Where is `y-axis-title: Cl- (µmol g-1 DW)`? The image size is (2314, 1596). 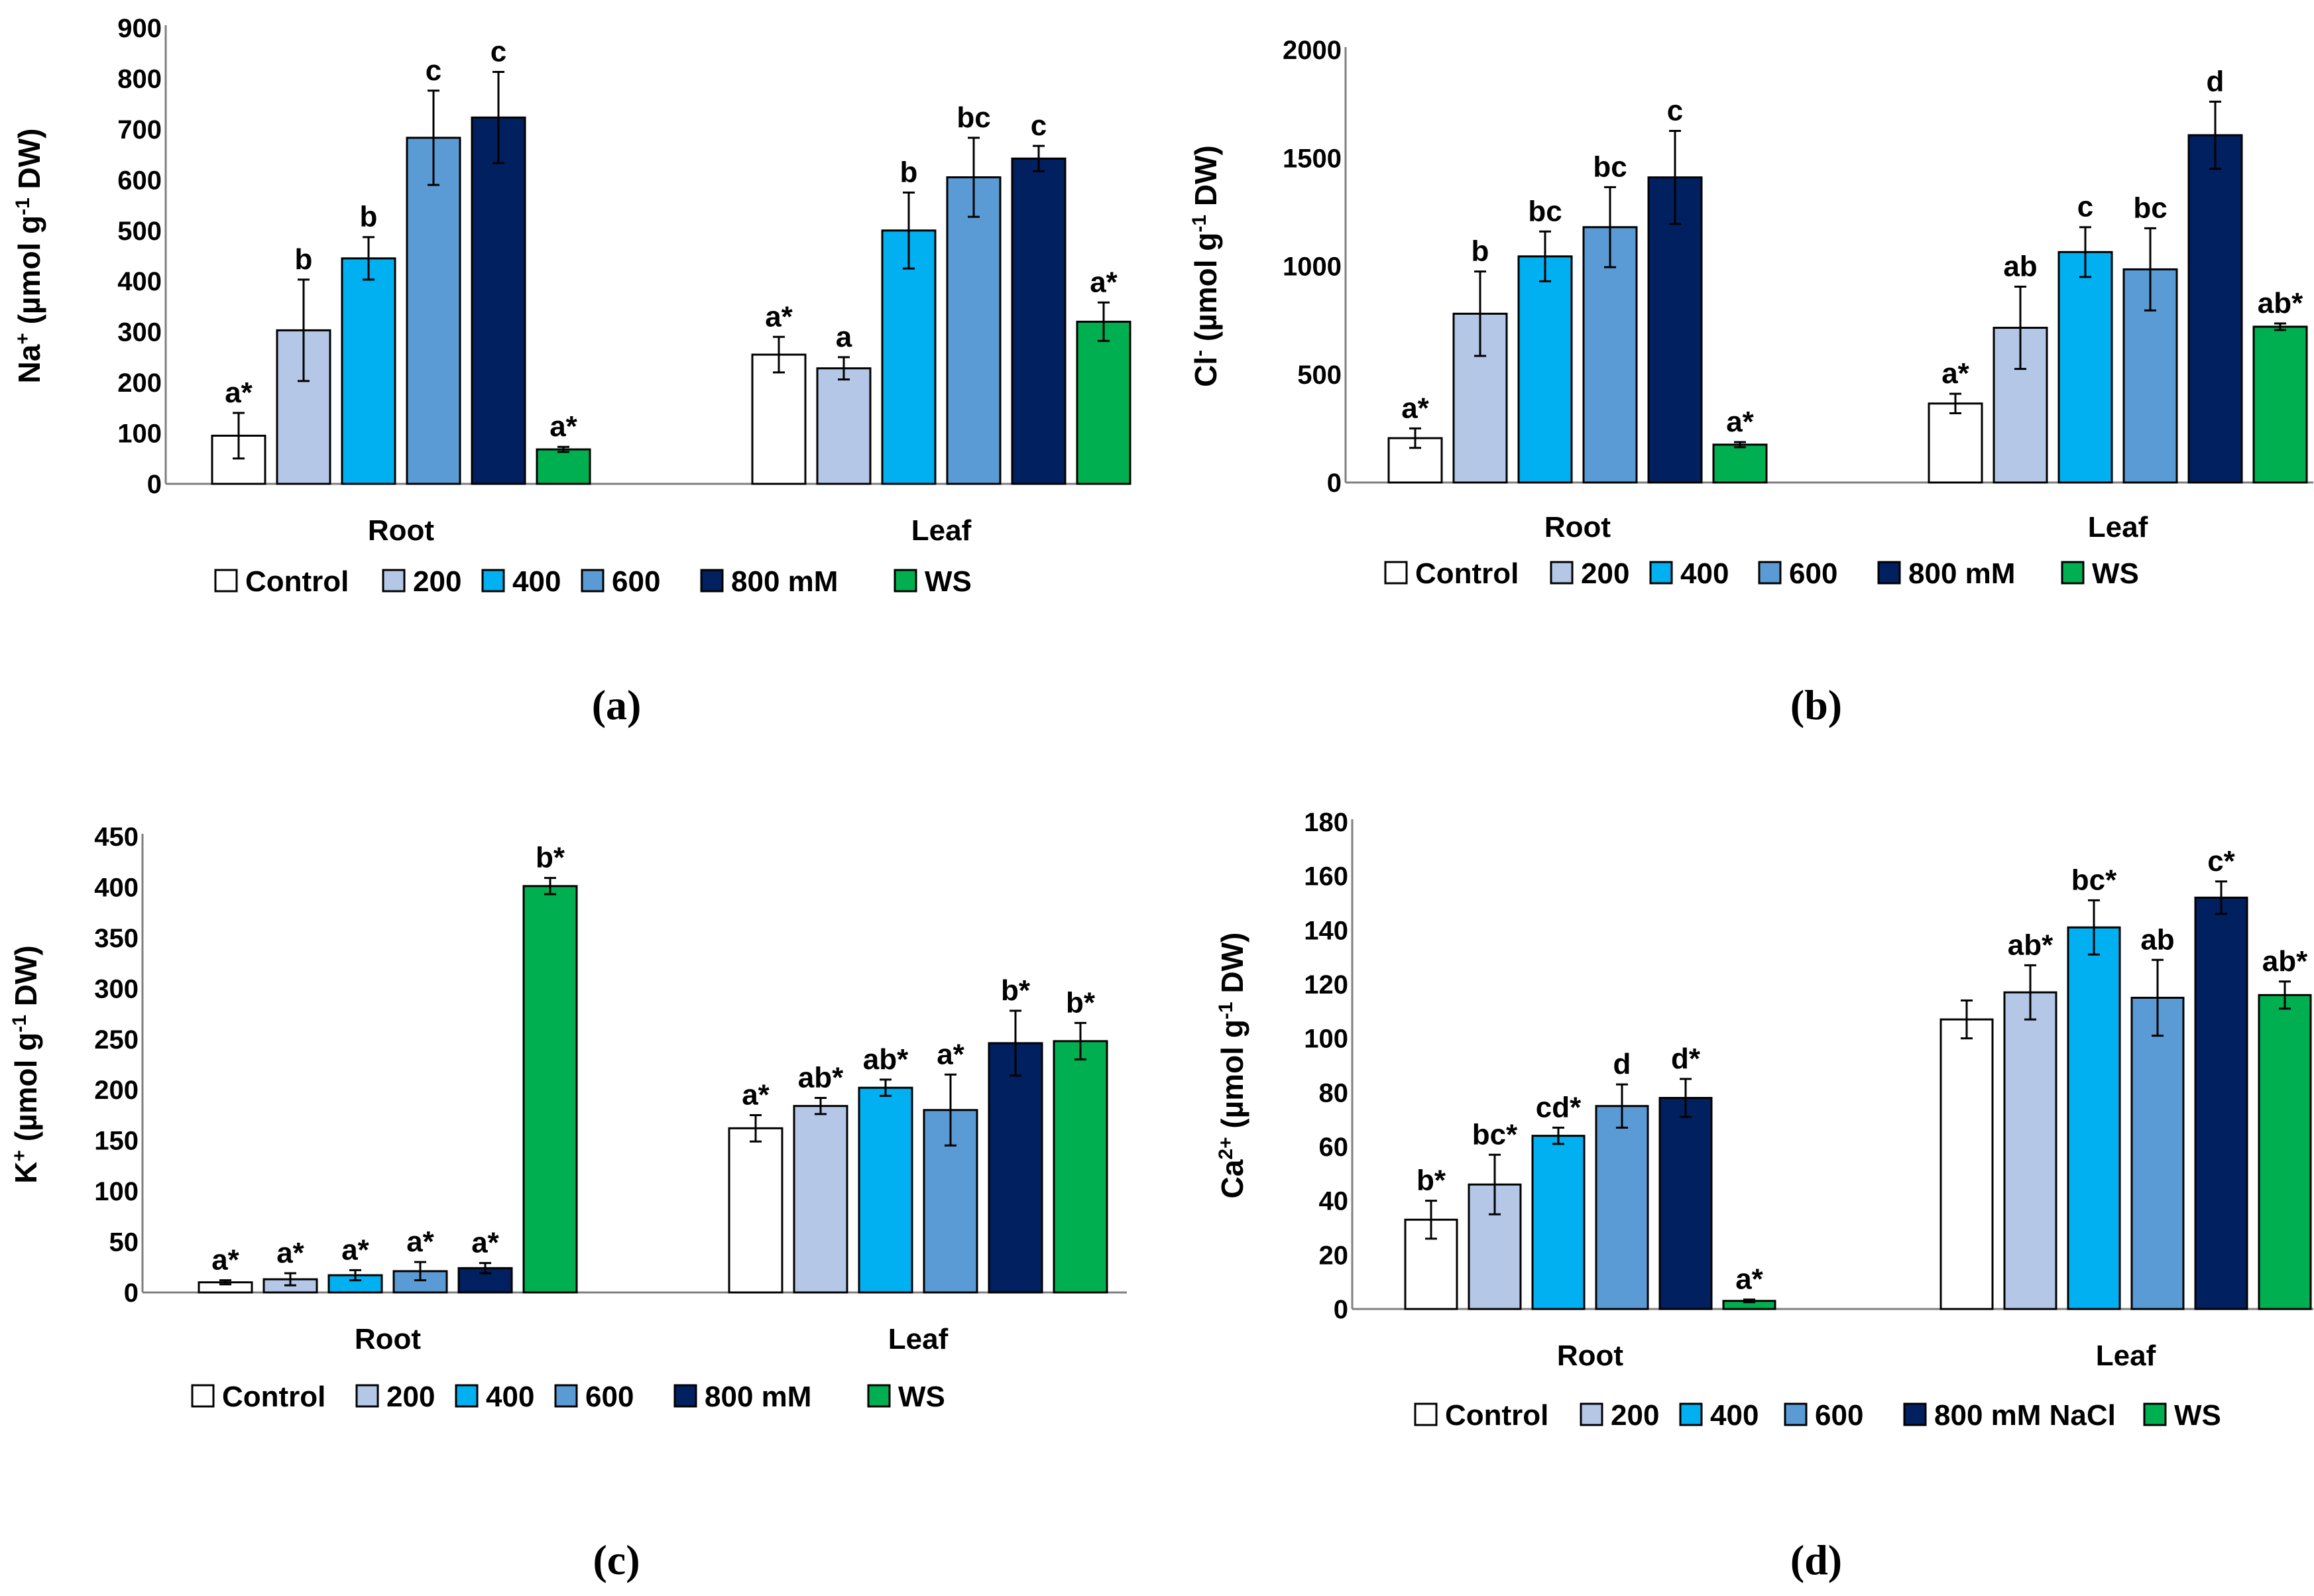 y-axis-title: Cl- (µmol g-1 DW) is located at coordinates (1205, 266).